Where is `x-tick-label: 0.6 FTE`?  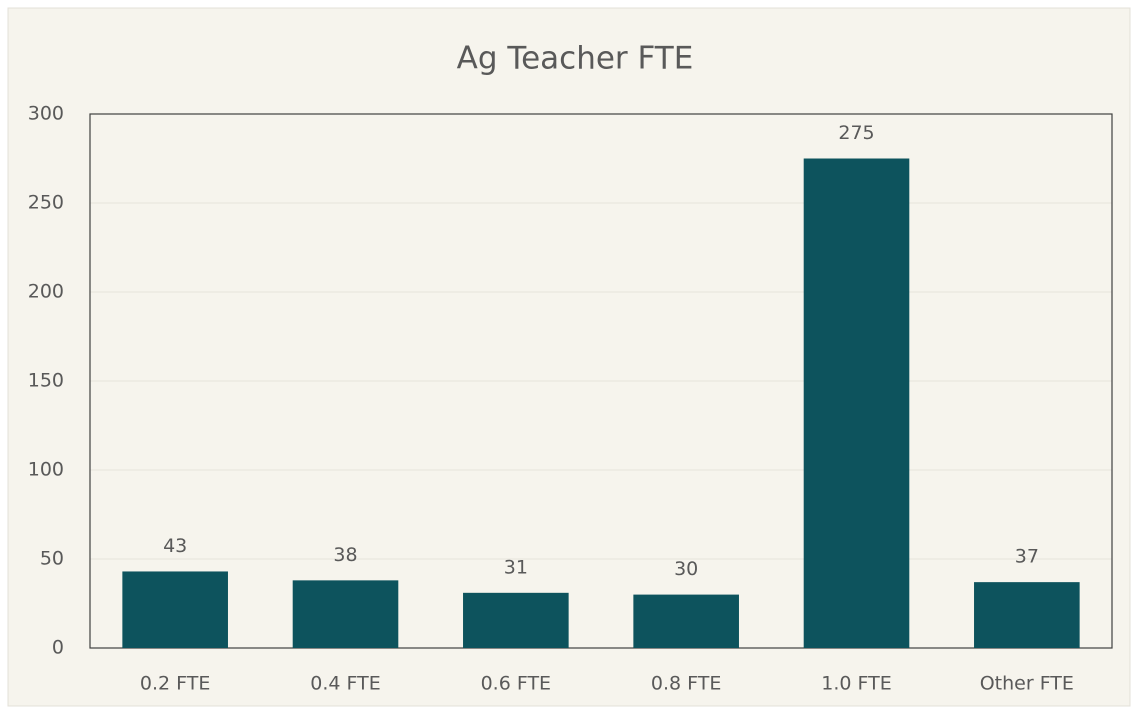
x-tick-label: 0.6 FTE is located at coordinates (516, 684).